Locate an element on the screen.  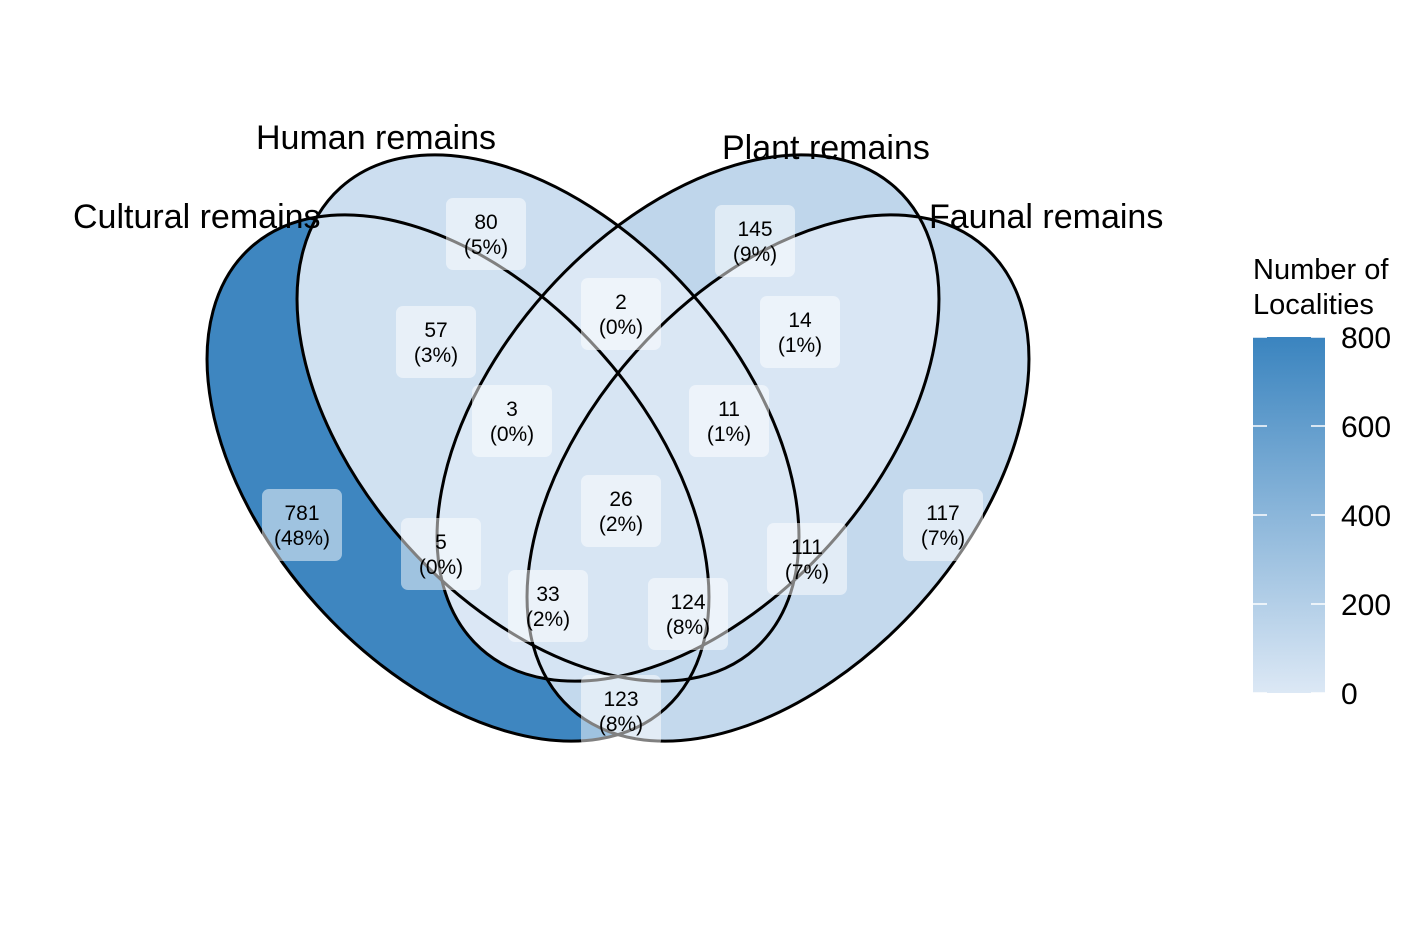
set-label-faunal: Faunal remains is located at coordinates (1046, 217).